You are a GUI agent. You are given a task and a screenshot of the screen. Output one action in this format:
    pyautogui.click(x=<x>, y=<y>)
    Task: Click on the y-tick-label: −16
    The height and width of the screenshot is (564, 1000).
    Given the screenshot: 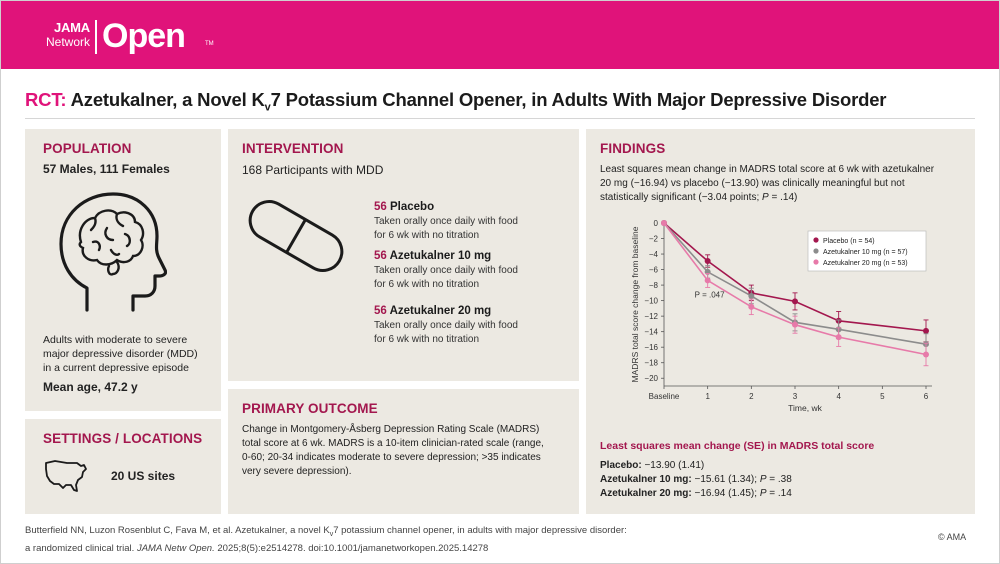 What is the action you would take?
    pyautogui.click(x=651, y=347)
    